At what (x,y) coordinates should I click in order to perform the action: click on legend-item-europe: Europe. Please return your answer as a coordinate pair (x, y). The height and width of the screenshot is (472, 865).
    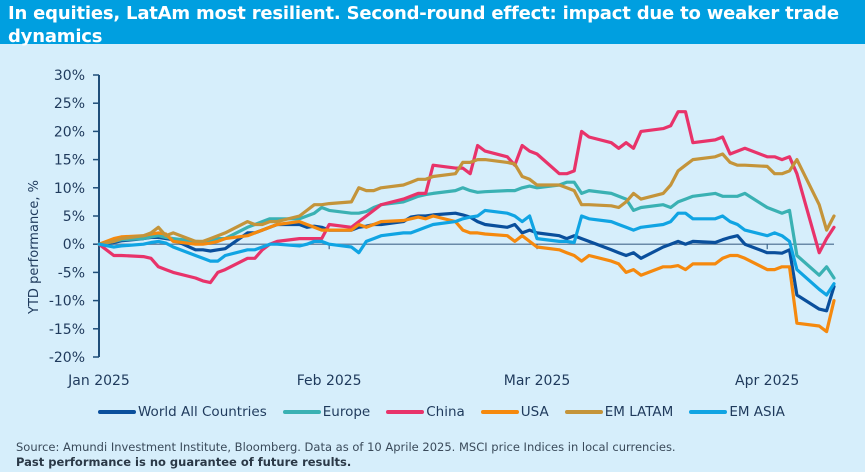
    Looking at the image, I should click on (326, 412).